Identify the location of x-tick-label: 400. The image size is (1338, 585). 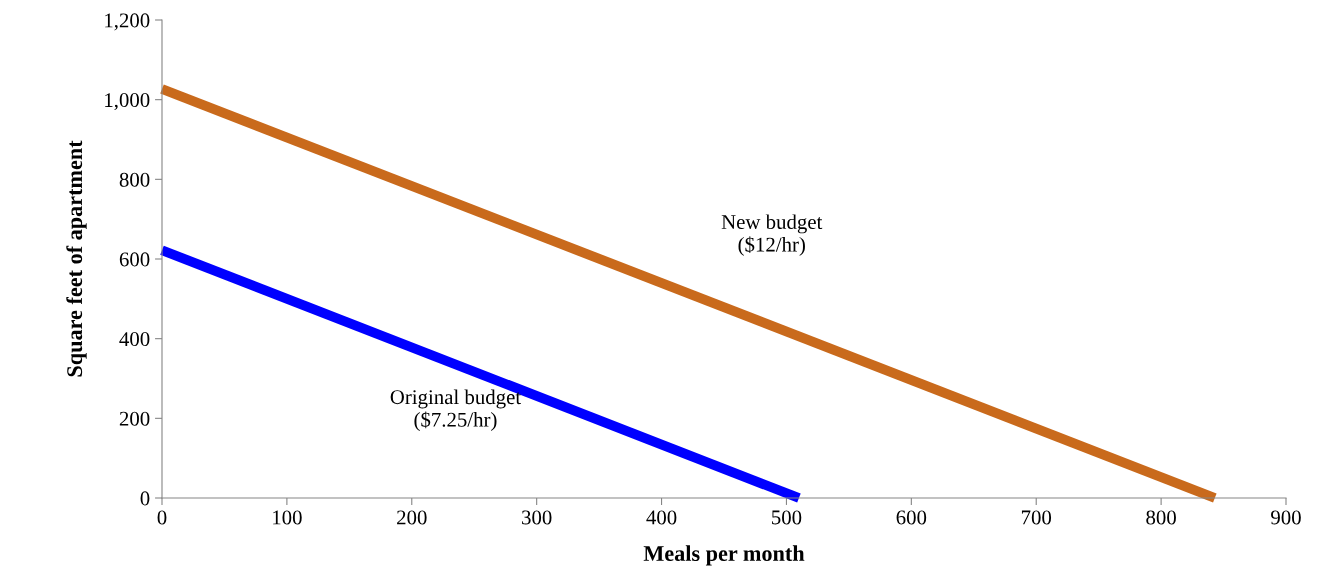
(661, 517).